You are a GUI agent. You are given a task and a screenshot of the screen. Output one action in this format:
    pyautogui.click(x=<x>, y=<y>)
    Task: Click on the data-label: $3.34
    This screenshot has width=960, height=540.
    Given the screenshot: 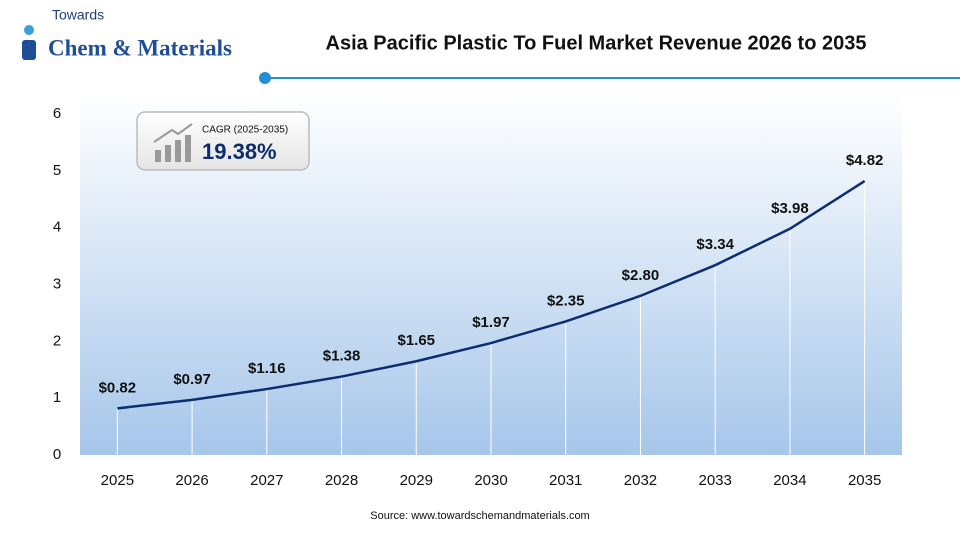 What is the action you would take?
    pyautogui.click(x=715, y=244)
    